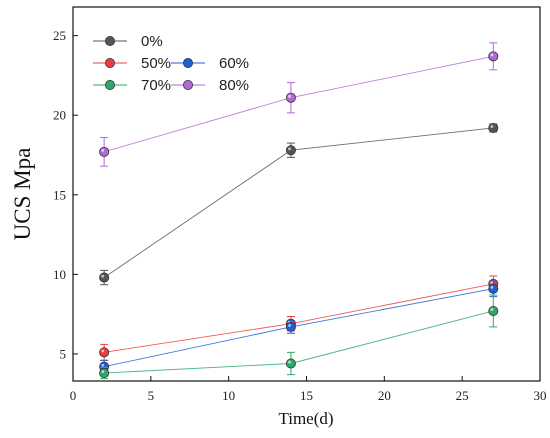  I want to click on series-50pct, so click(299, 318).